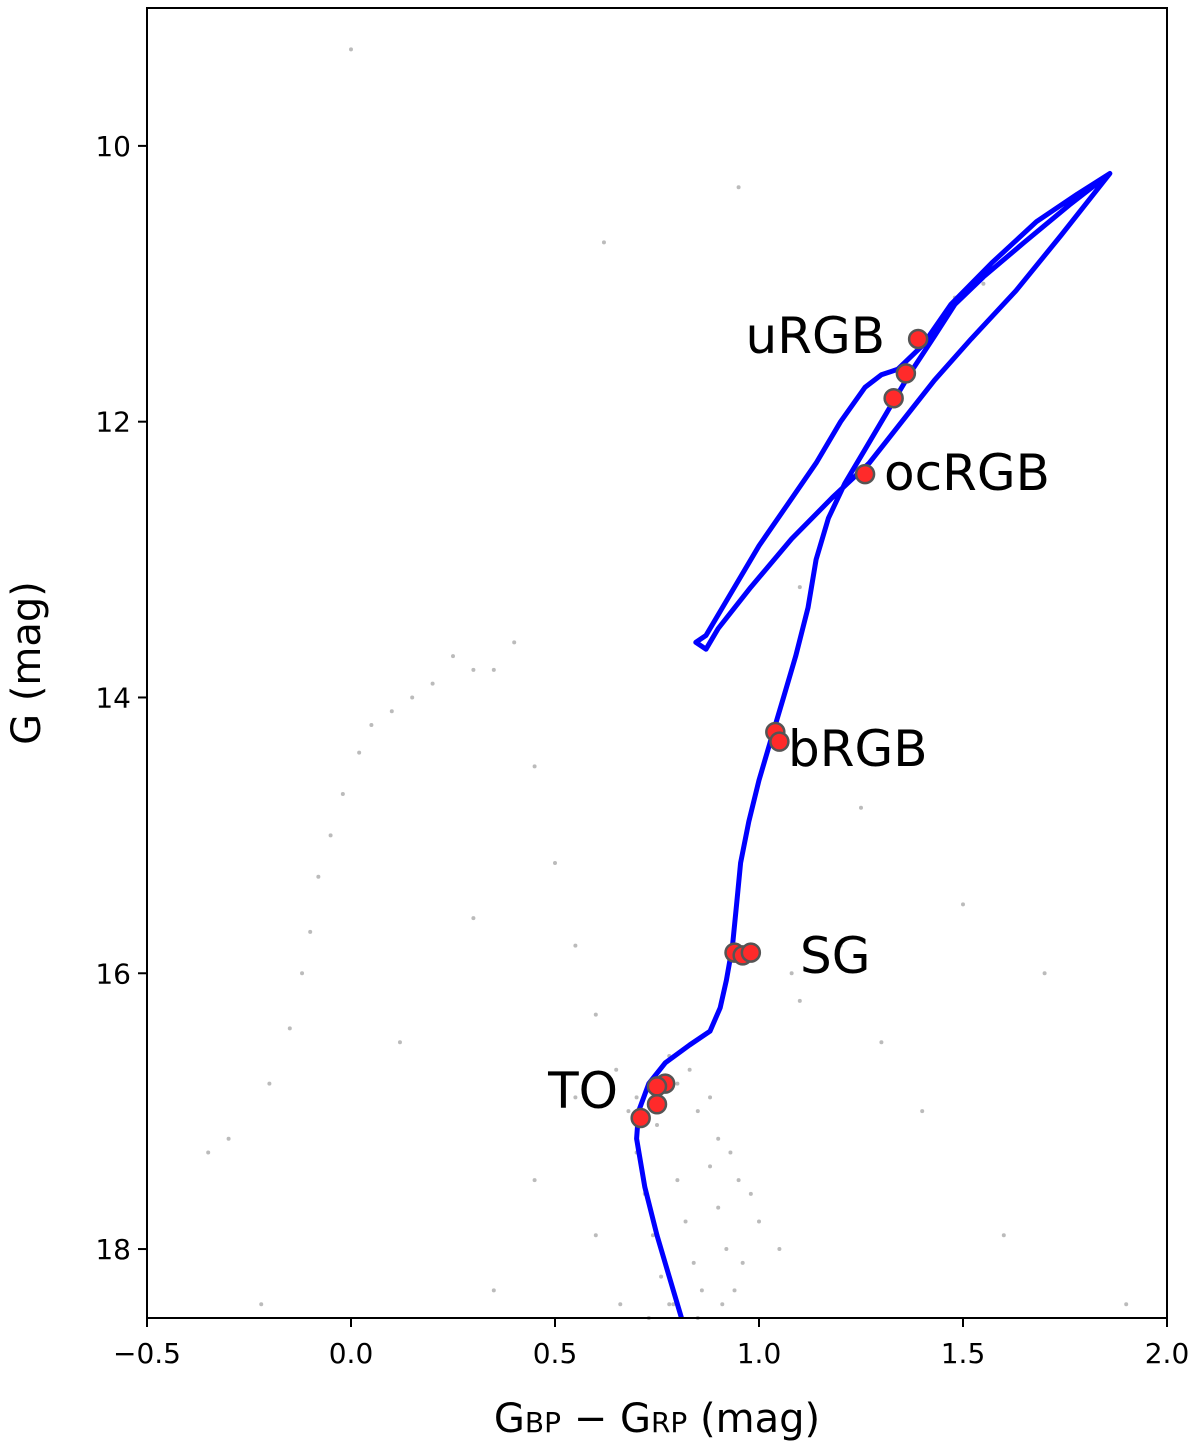 This screenshot has width=1200, height=1451. What do you see at coordinates (963, 1353) in the screenshot?
I see `x-tick-label: 1.5` at bounding box center [963, 1353].